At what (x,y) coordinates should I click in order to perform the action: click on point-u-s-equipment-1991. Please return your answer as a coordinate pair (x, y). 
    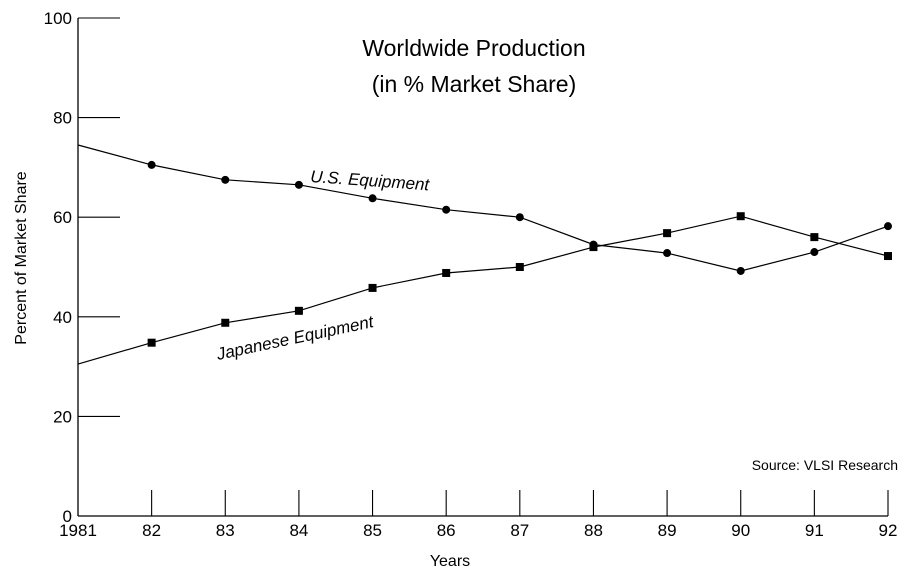
    Looking at the image, I should click on (814, 252).